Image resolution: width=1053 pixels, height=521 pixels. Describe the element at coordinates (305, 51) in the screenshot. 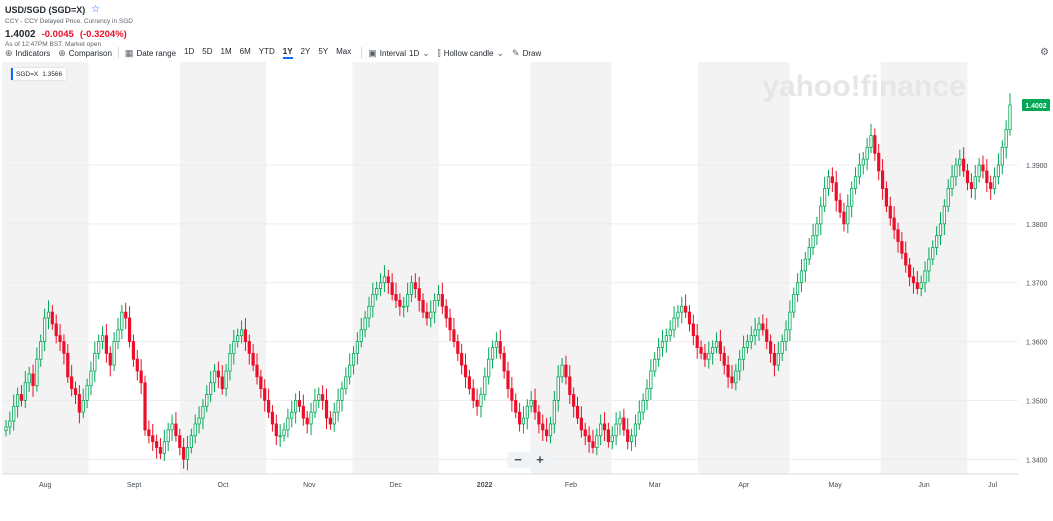

I see `range-2y: 2Y` at that location.